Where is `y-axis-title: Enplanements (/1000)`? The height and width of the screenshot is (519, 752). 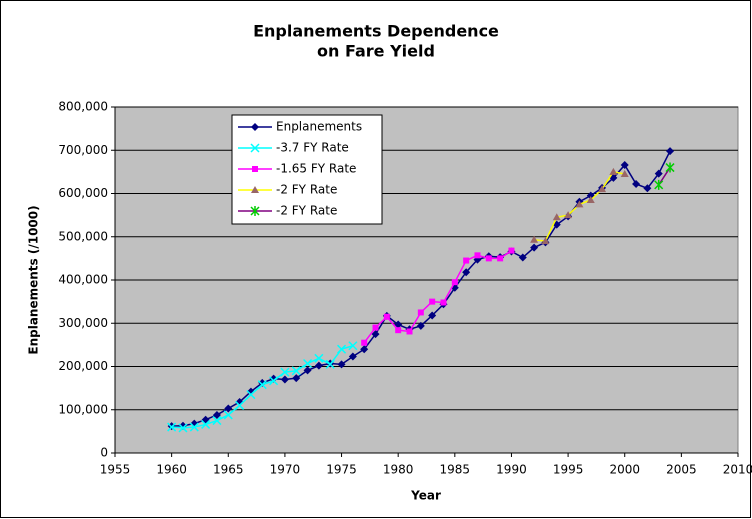
y-axis-title: Enplanements (/1000) is located at coordinates (34, 279).